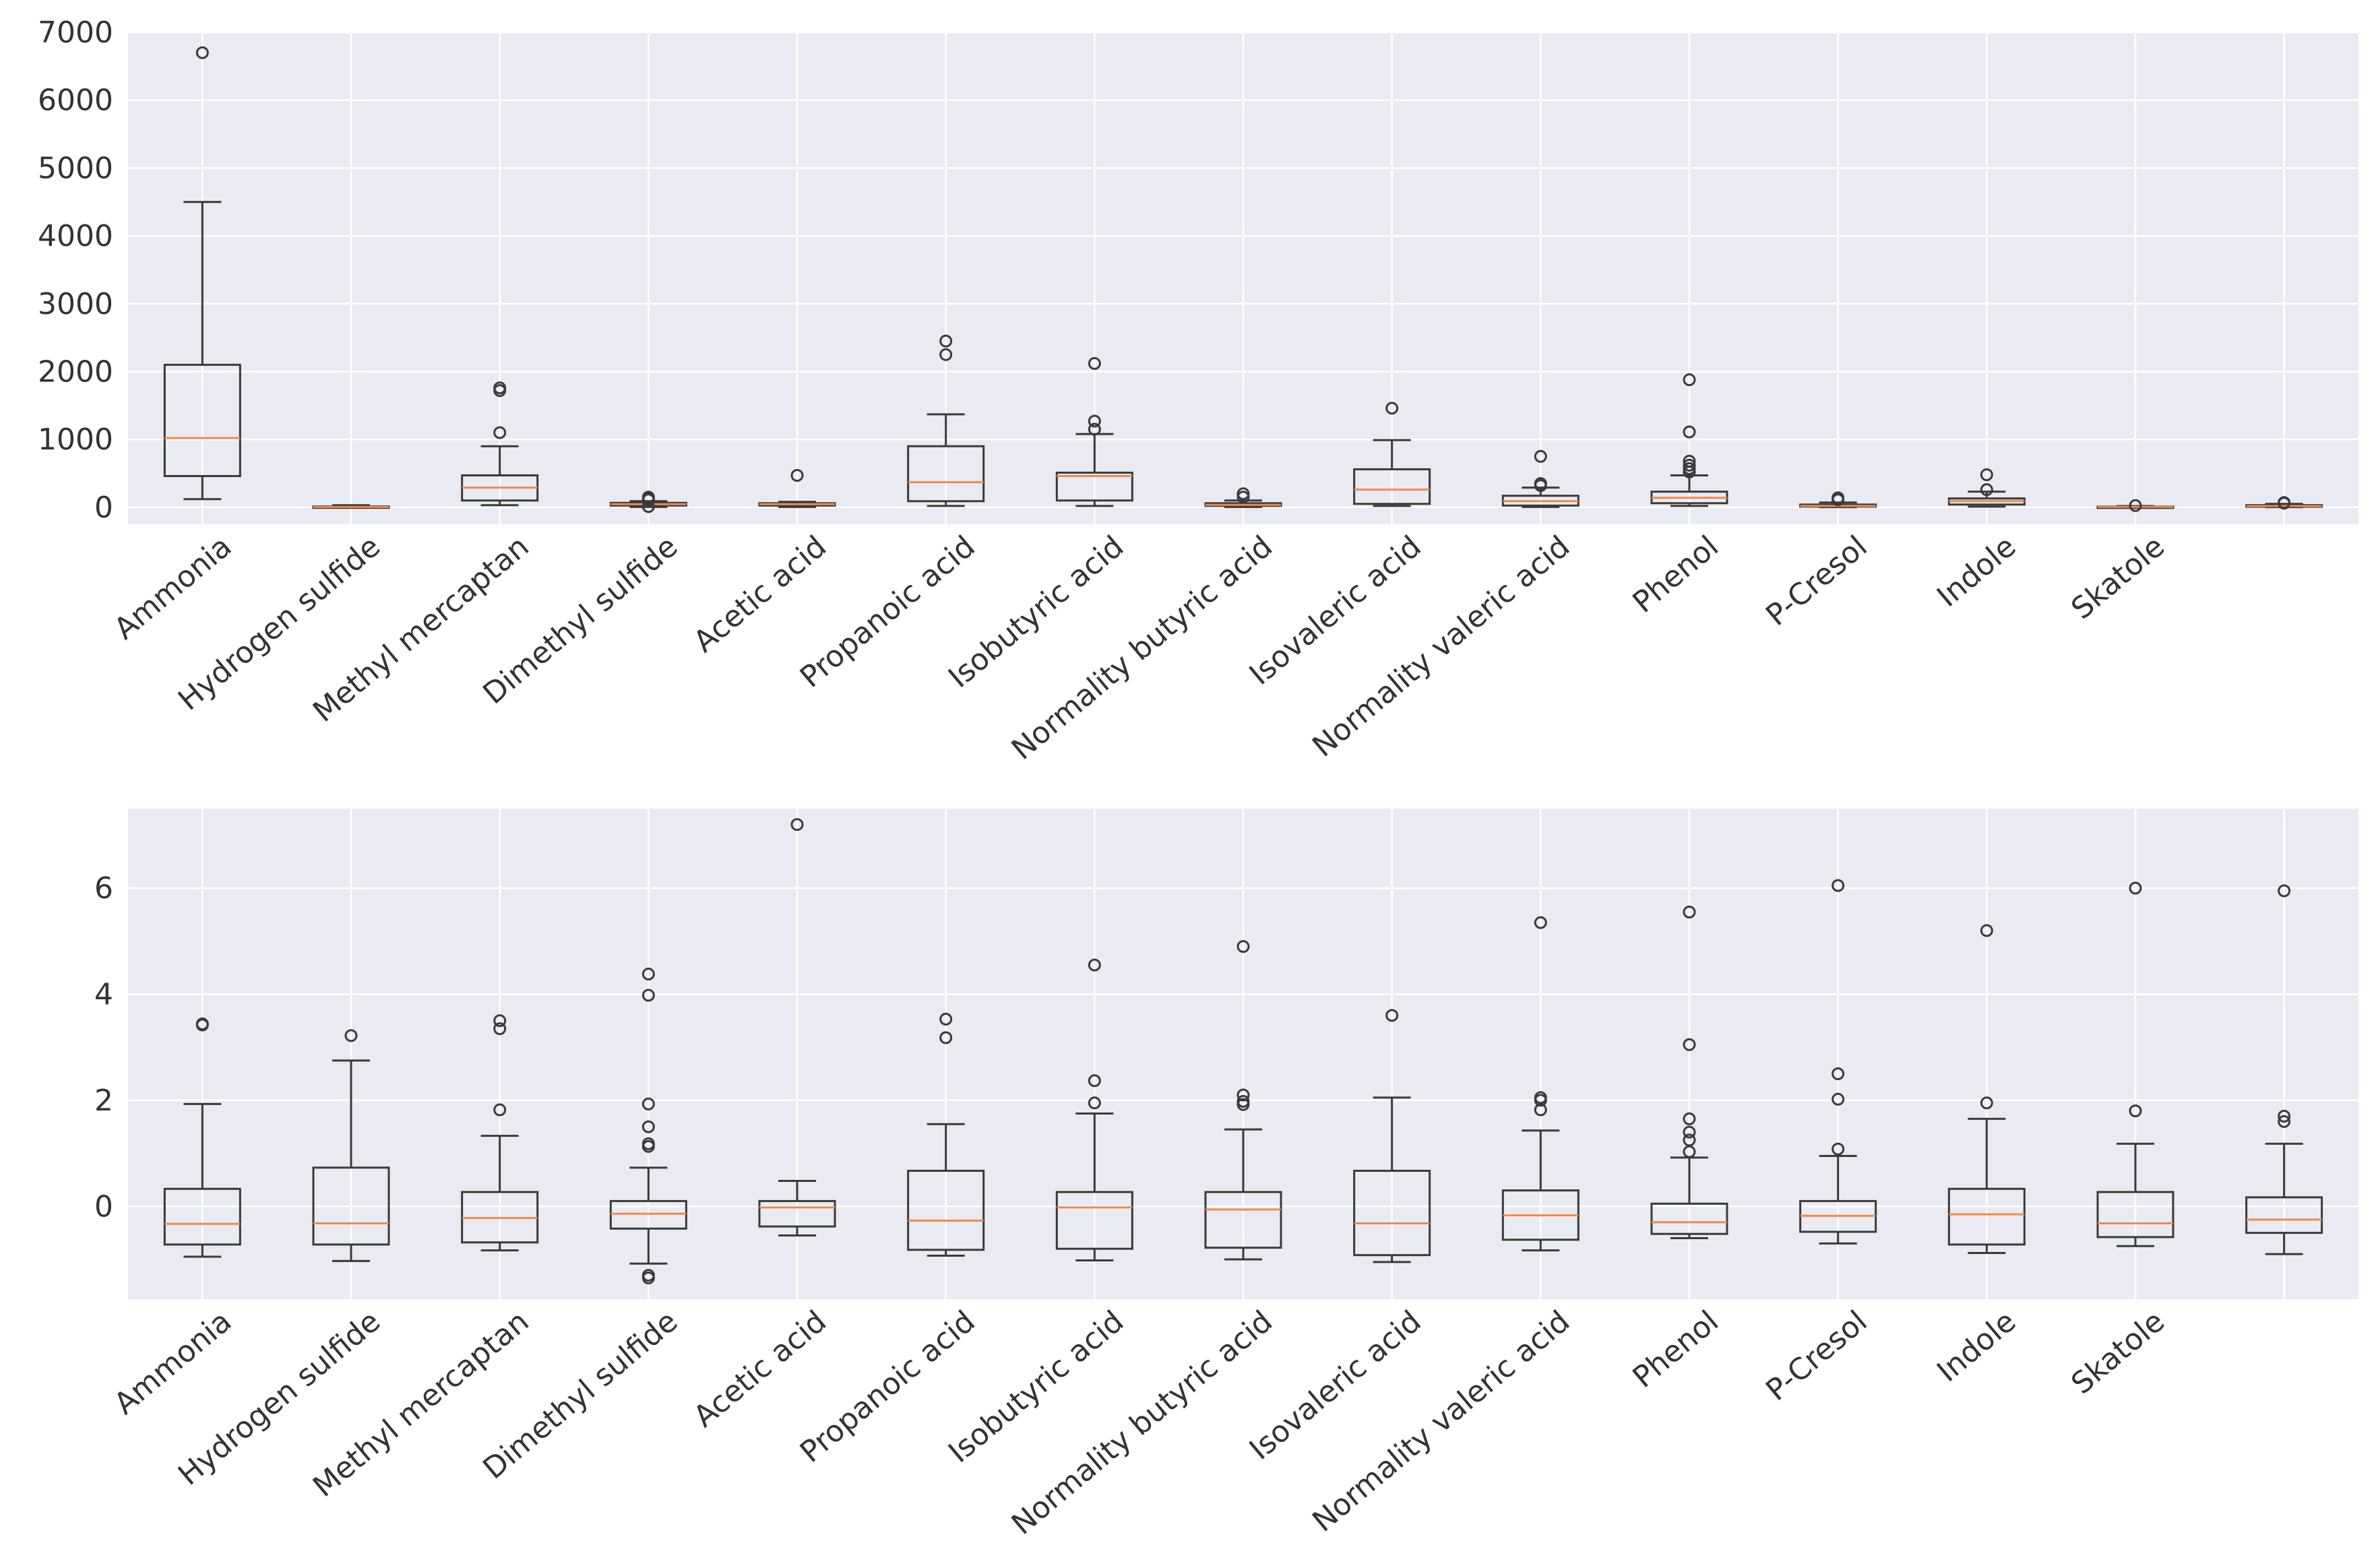 This screenshot has height=1568, width=2380. Describe the element at coordinates (103, 508) in the screenshot. I see `y-tick-label: 0` at that location.